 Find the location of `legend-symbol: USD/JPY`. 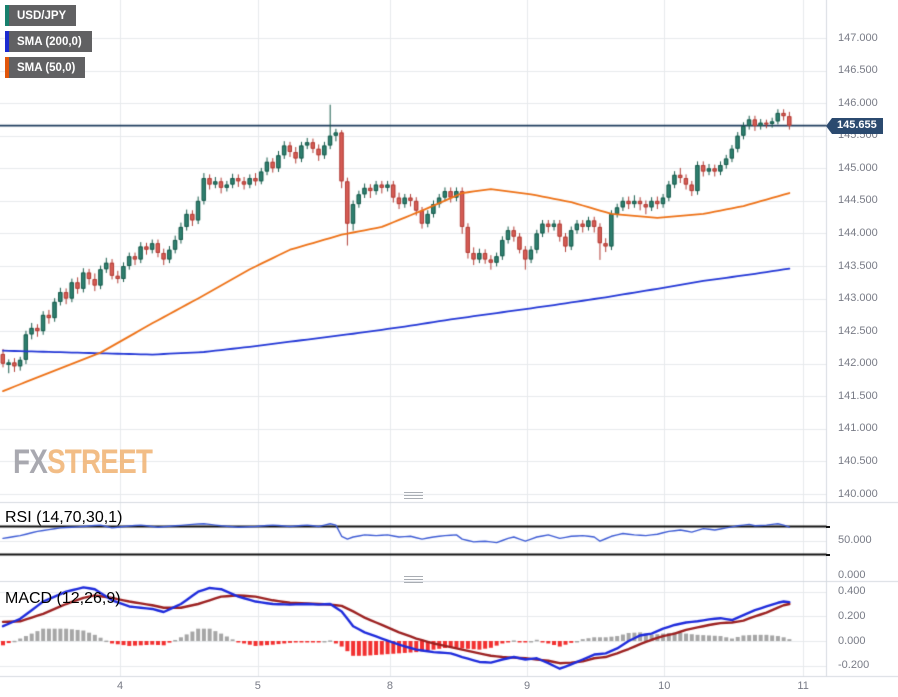

legend-symbol: USD/JPY is located at coordinates (41, 15).